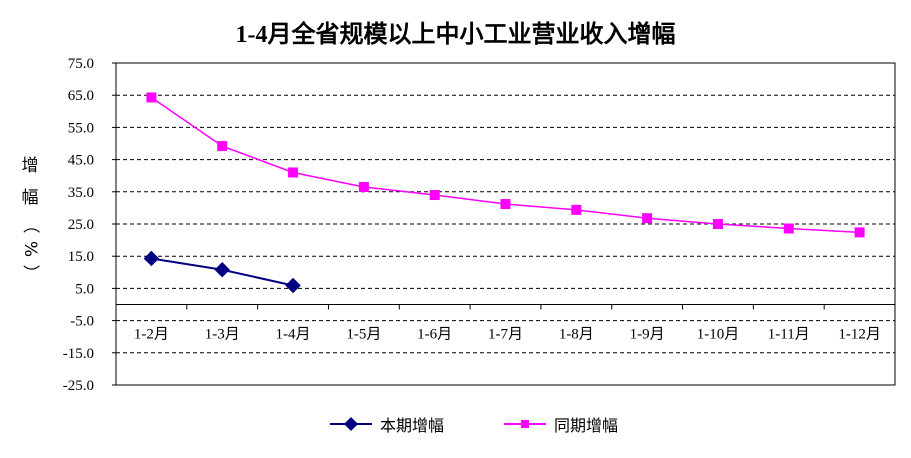 This screenshot has width=911, height=458. Describe the element at coordinates (859, 335) in the screenshot. I see `x-tick-label: 1-12月` at that location.